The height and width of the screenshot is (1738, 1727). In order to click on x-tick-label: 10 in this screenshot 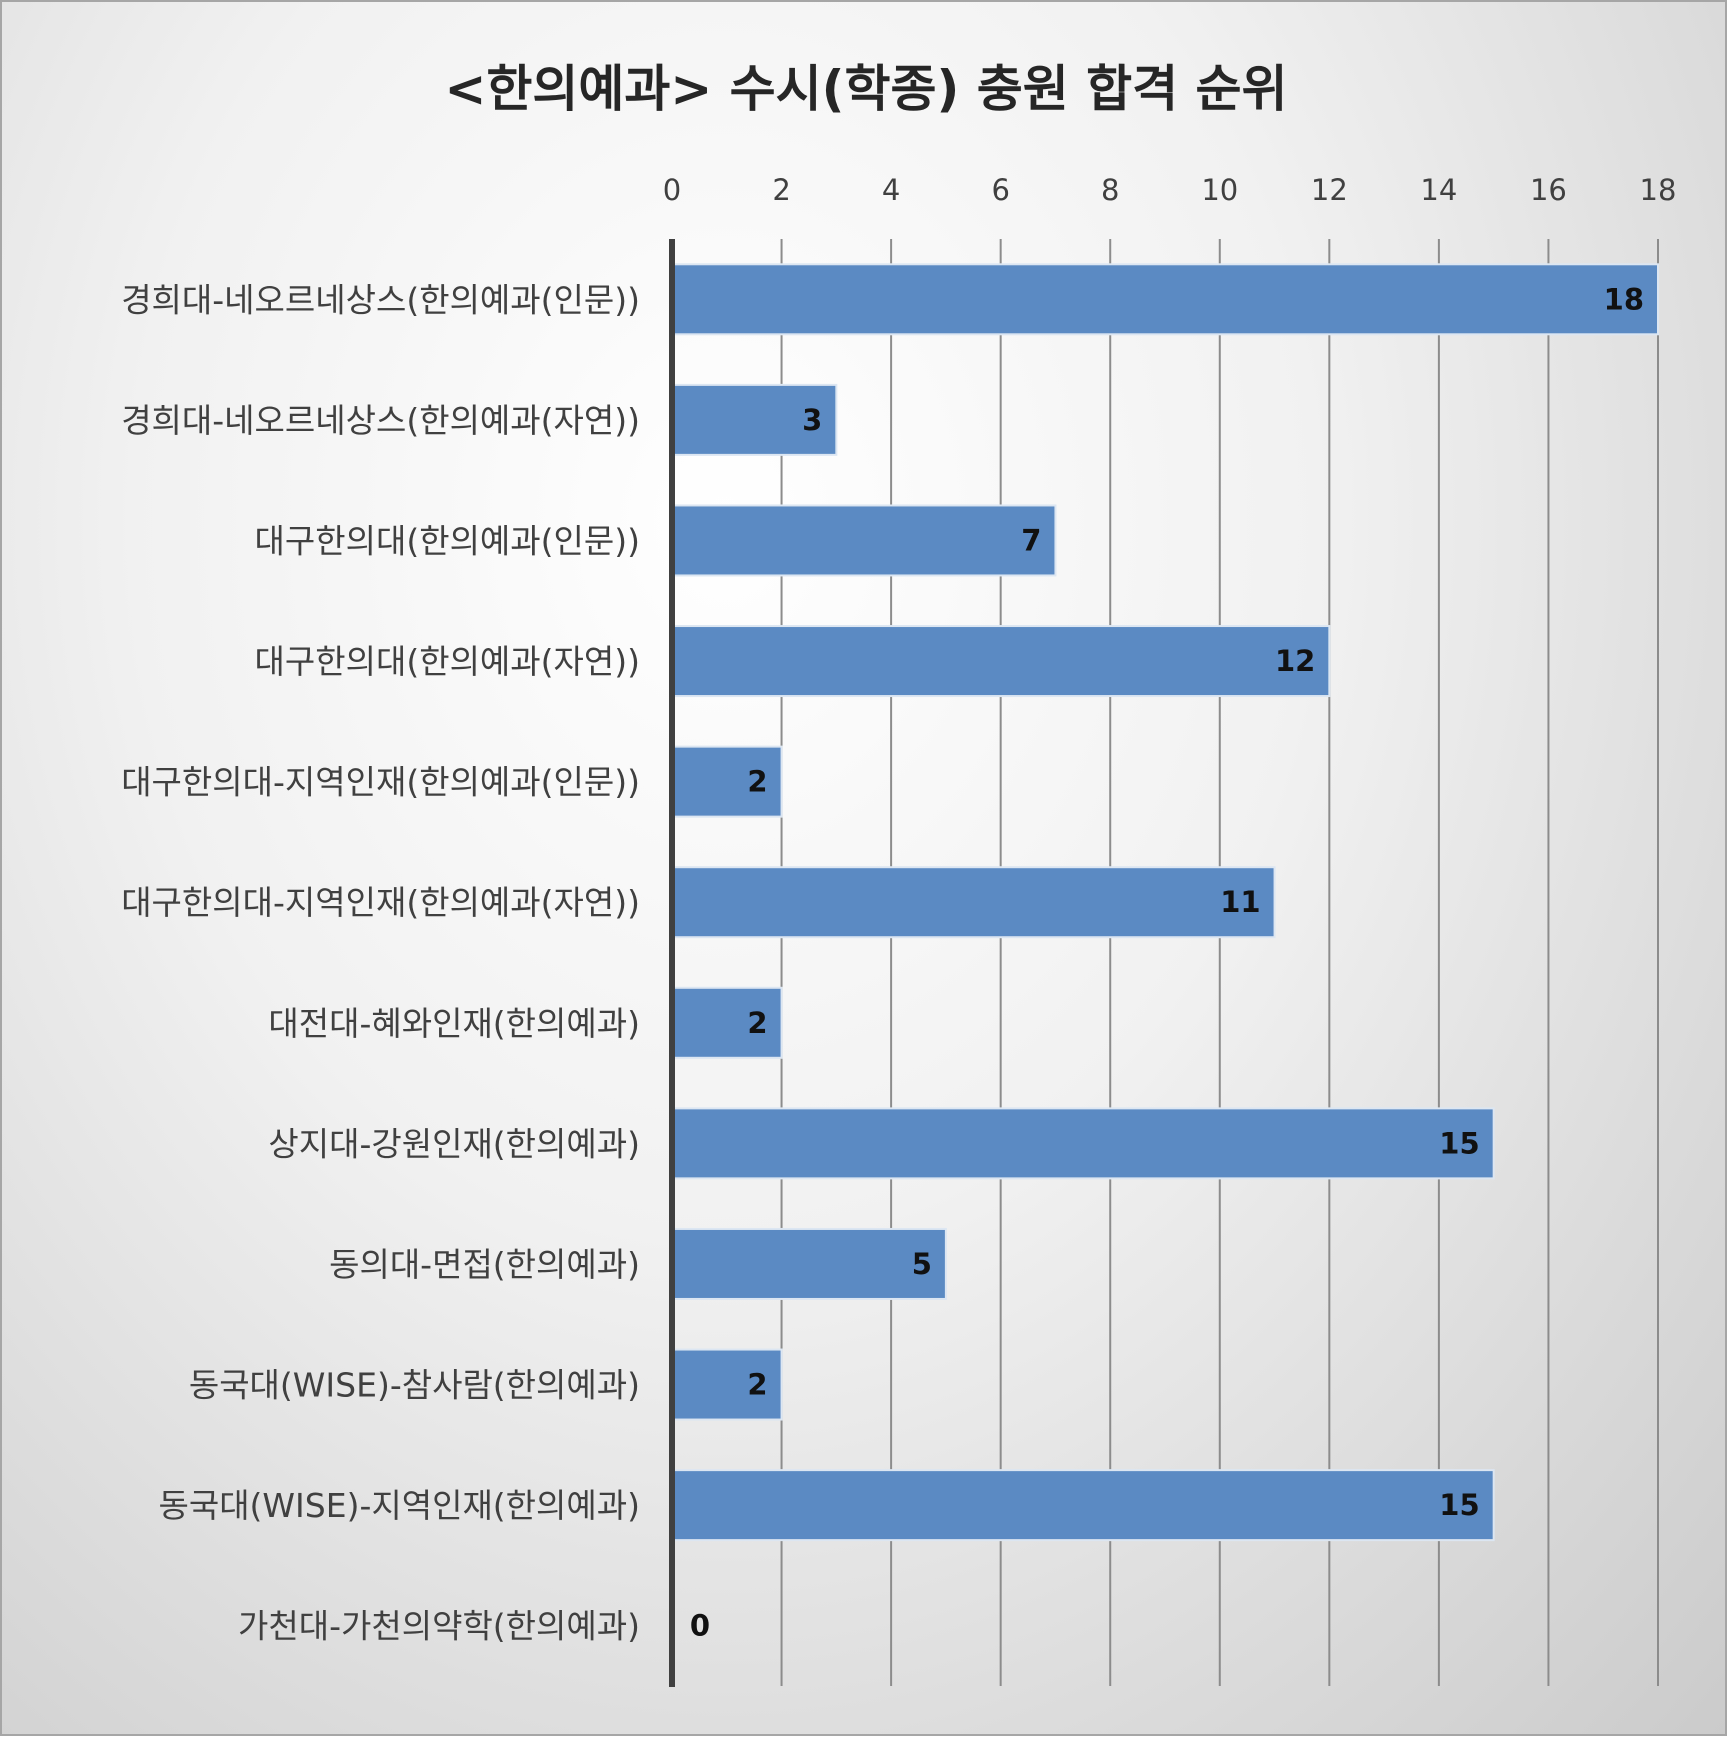, I will do `click(1219, 190)`.